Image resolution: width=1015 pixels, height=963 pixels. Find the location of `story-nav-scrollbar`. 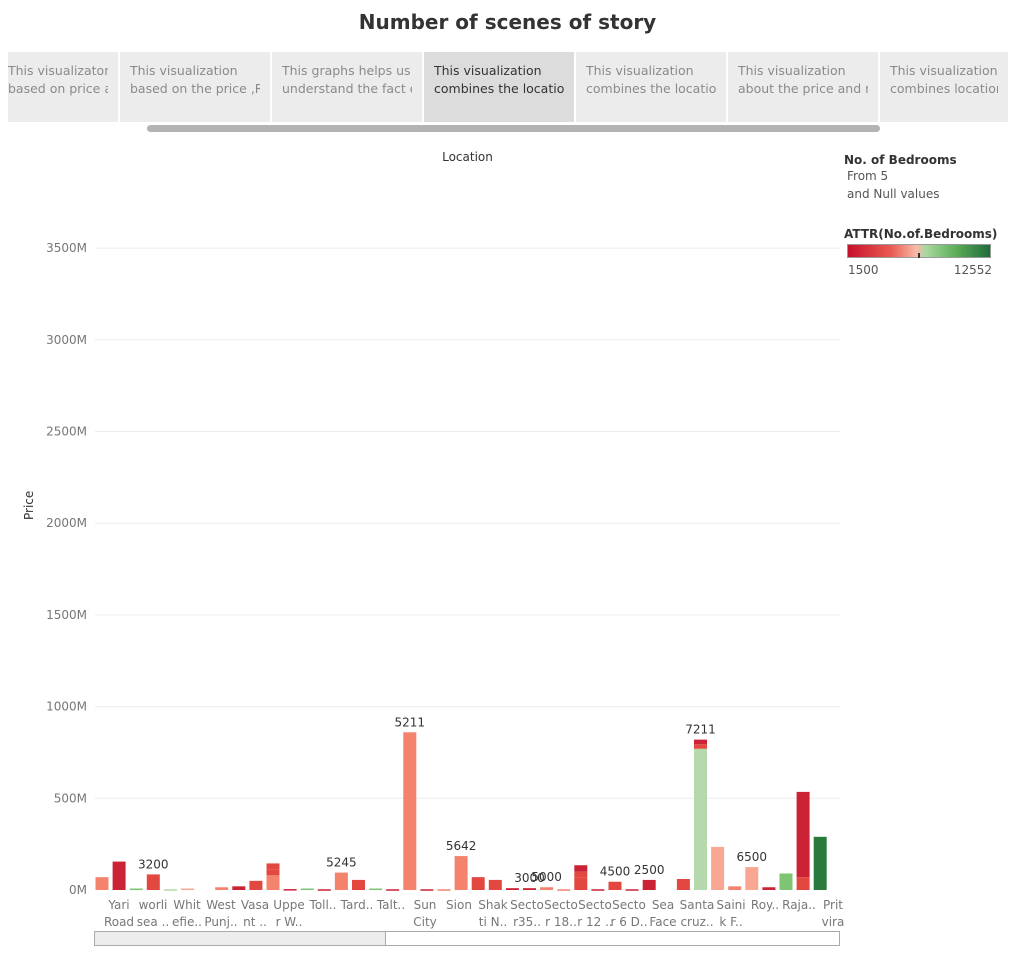

story-nav-scrollbar is located at coordinates (508, 128).